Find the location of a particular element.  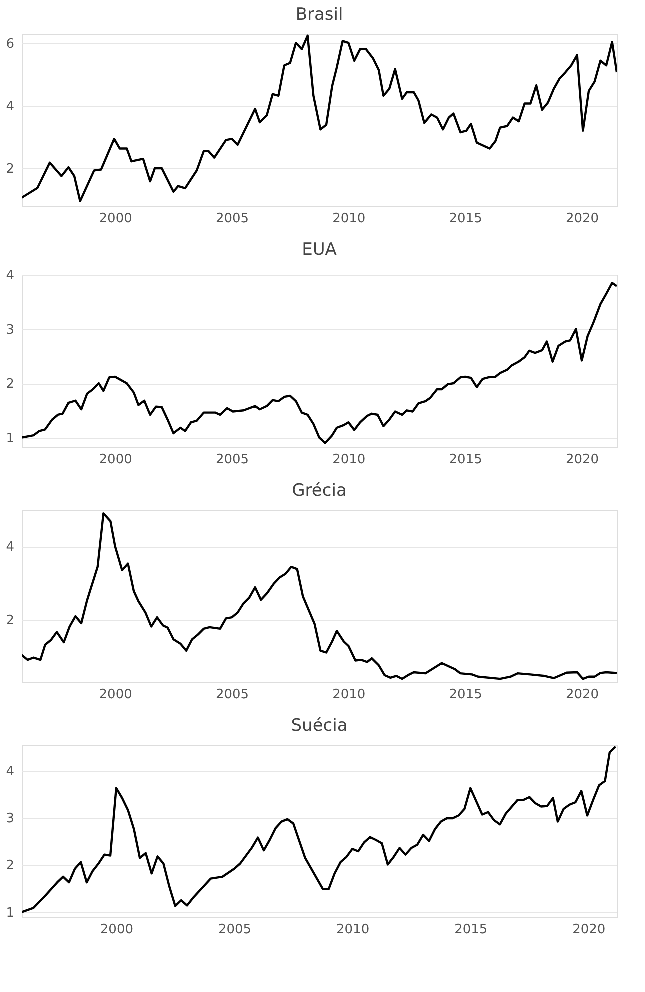

chart-title: Brasil is located at coordinates (320, 15).